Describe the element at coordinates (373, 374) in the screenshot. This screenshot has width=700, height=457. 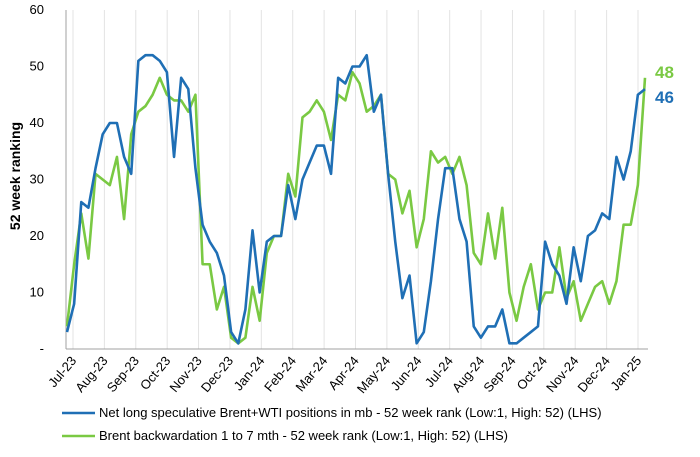
I see `x-tick-label: May-24` at that location.